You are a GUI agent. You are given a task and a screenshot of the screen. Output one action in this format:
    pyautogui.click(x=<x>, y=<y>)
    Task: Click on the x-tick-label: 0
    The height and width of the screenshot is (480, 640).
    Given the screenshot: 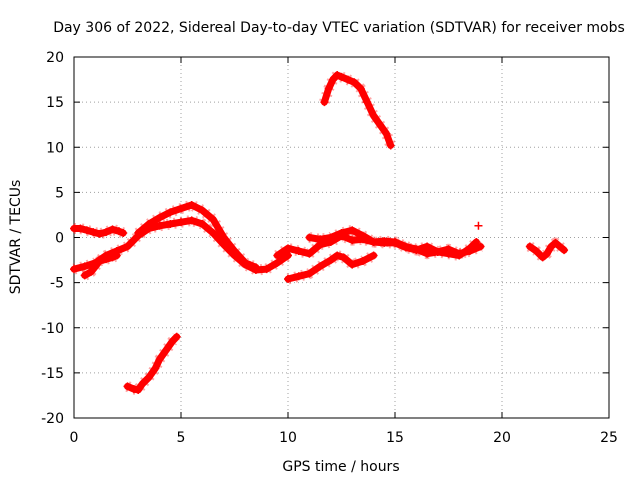 What is the action you would take?
    pyautogui.click(x=74, y=438)
    